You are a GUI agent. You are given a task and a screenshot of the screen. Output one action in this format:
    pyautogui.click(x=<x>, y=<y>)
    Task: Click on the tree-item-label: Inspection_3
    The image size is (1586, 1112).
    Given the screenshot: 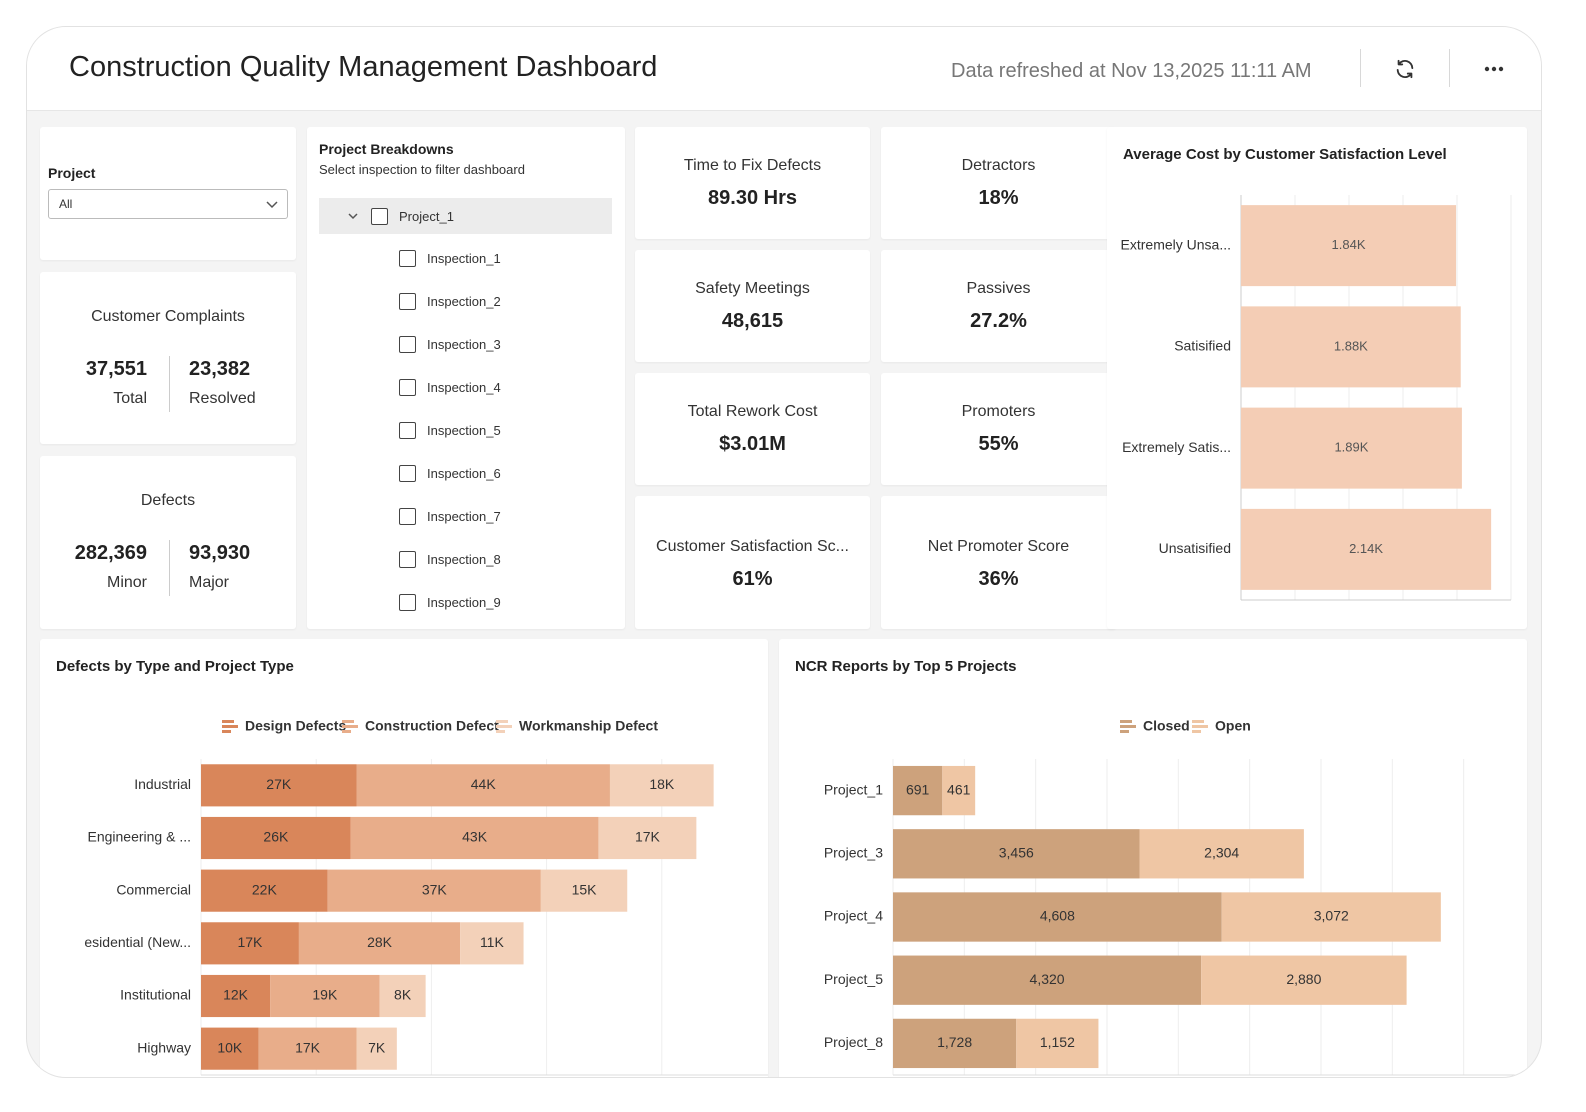 What is the action you would take?
    pyautogui.click(x=464, y=344)
    